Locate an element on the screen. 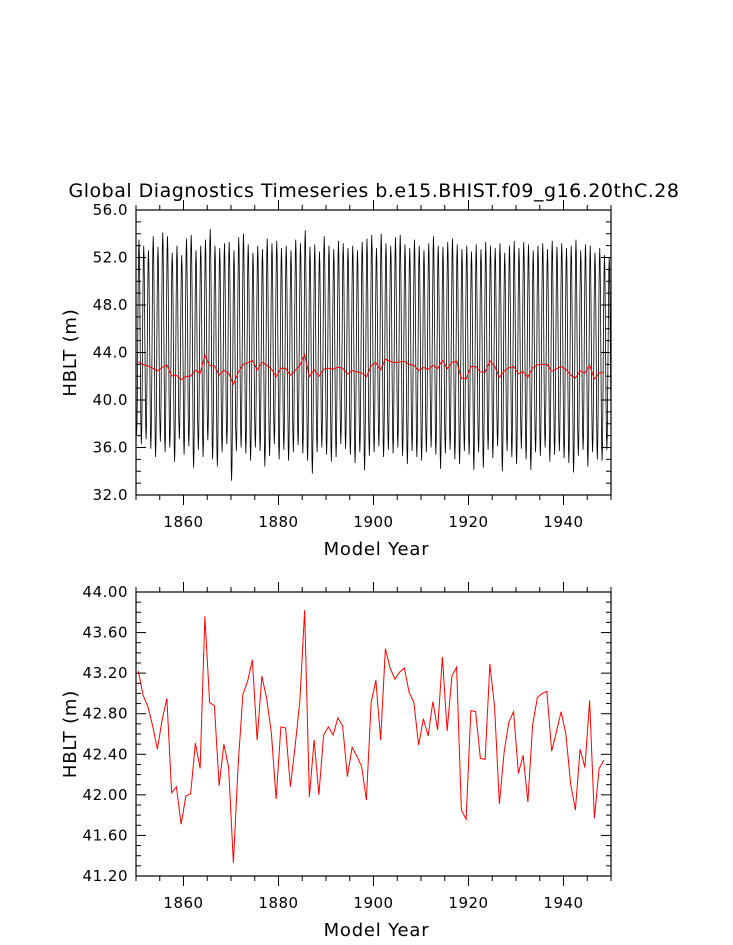 The width and height of the screenshot is (733, 945). y-tick-label: 36.0 is located at coordinates (110, 448).